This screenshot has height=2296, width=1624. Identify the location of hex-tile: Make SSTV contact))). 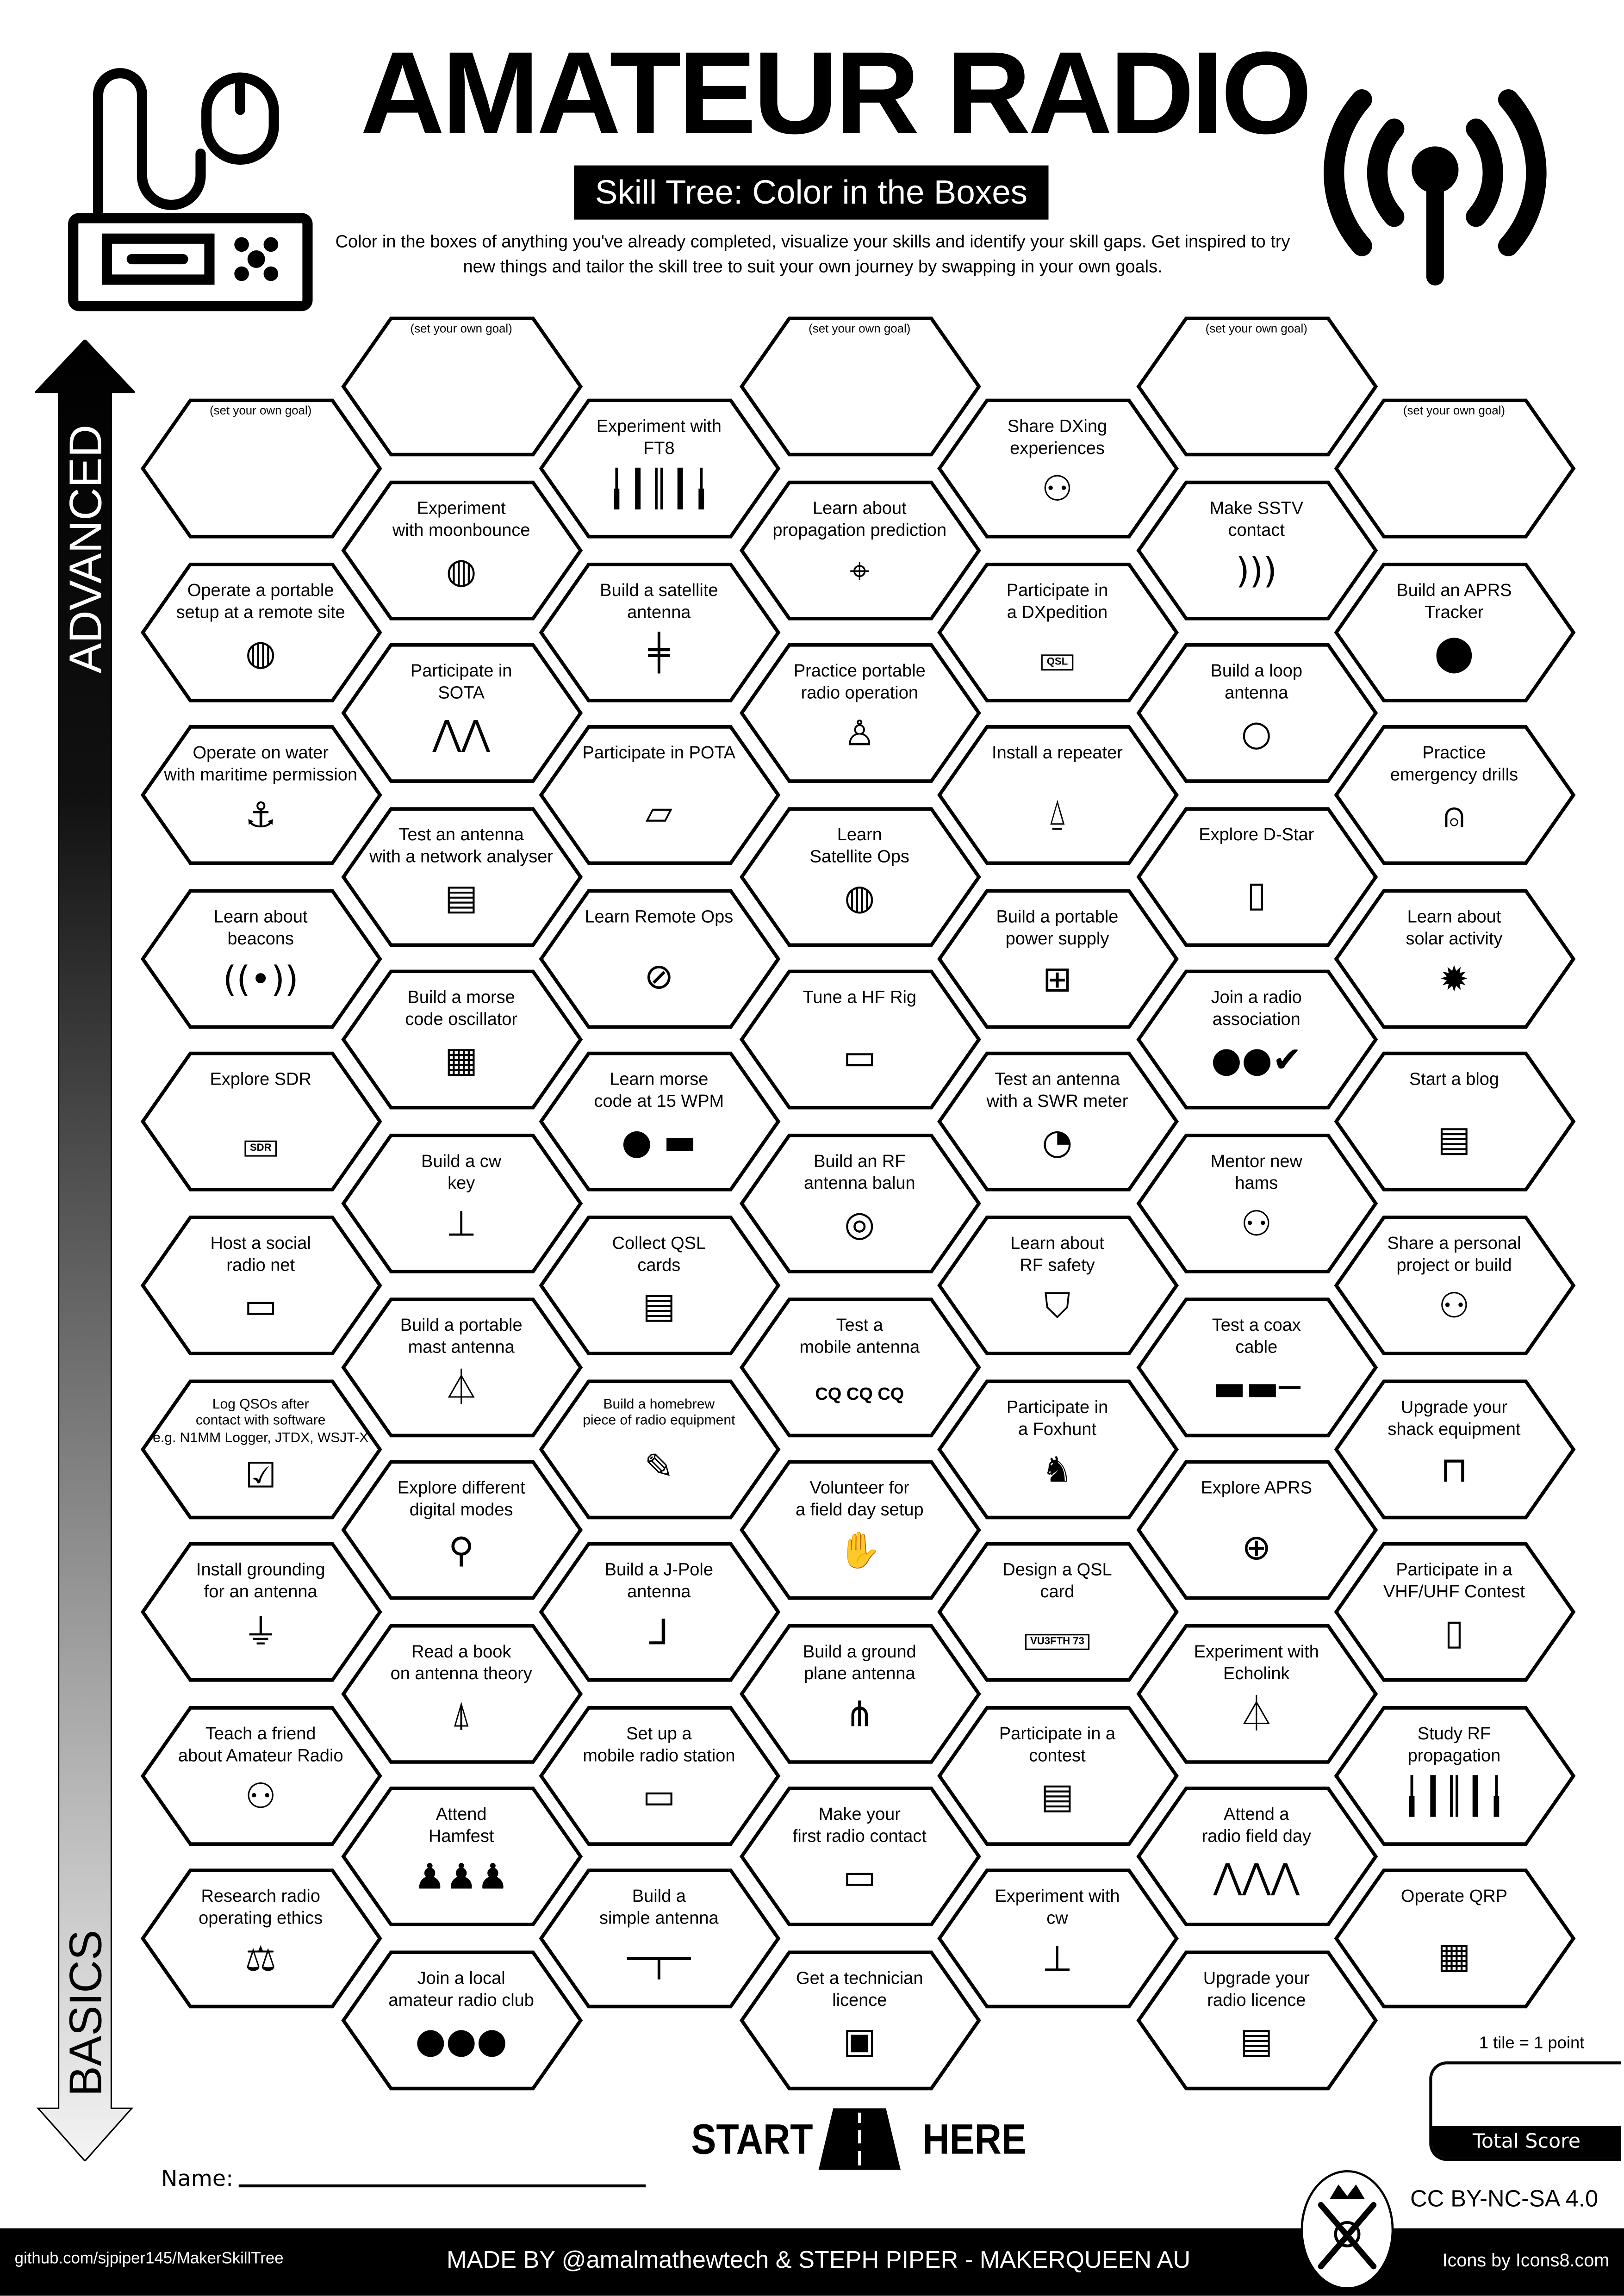
(1256, 550).